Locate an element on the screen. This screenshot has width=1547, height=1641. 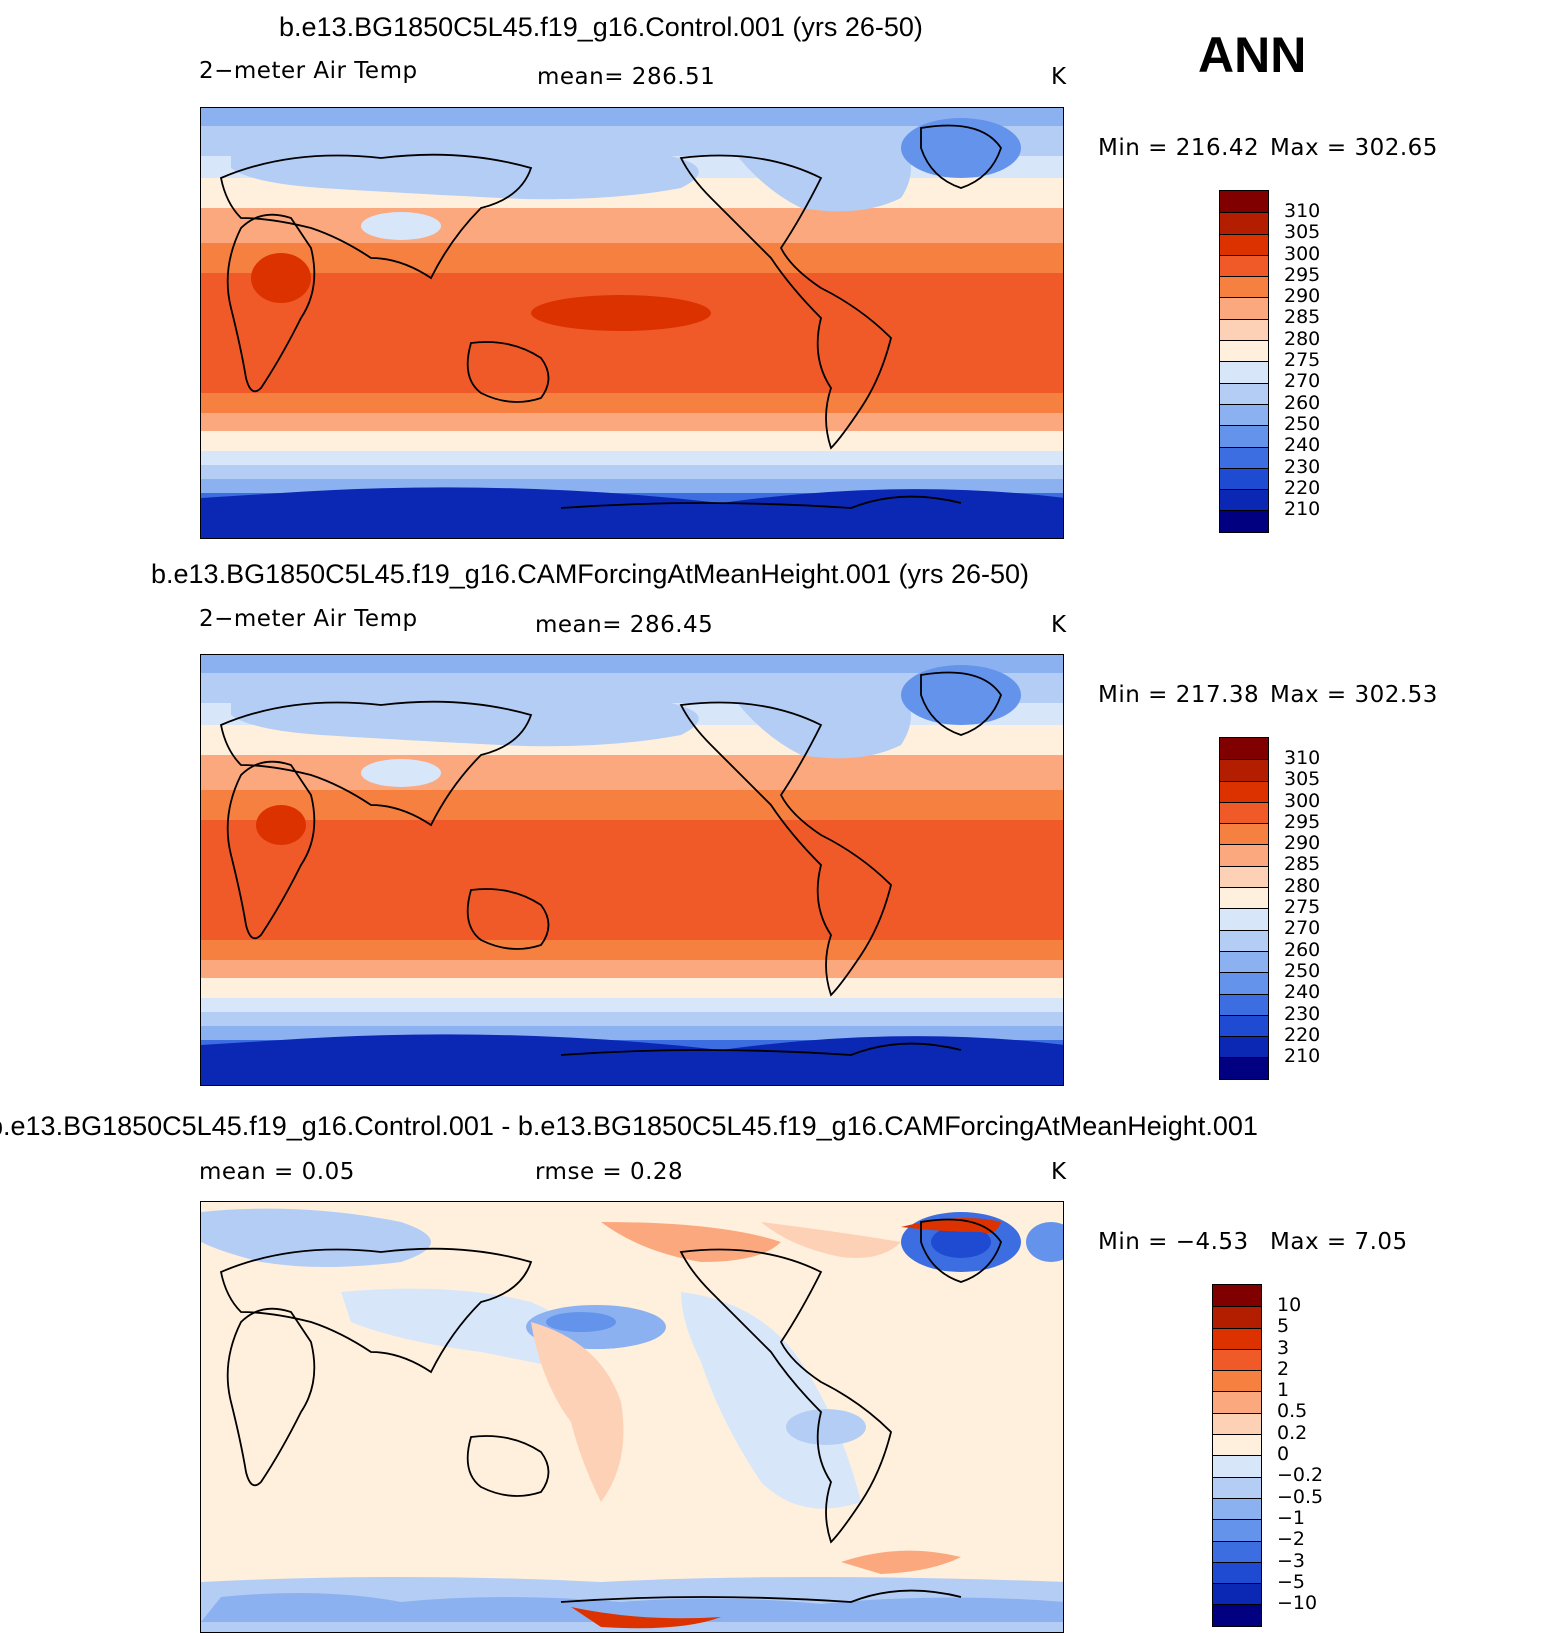
panel1-min: Min = 216.42 is located at coordinates (1179, 148).